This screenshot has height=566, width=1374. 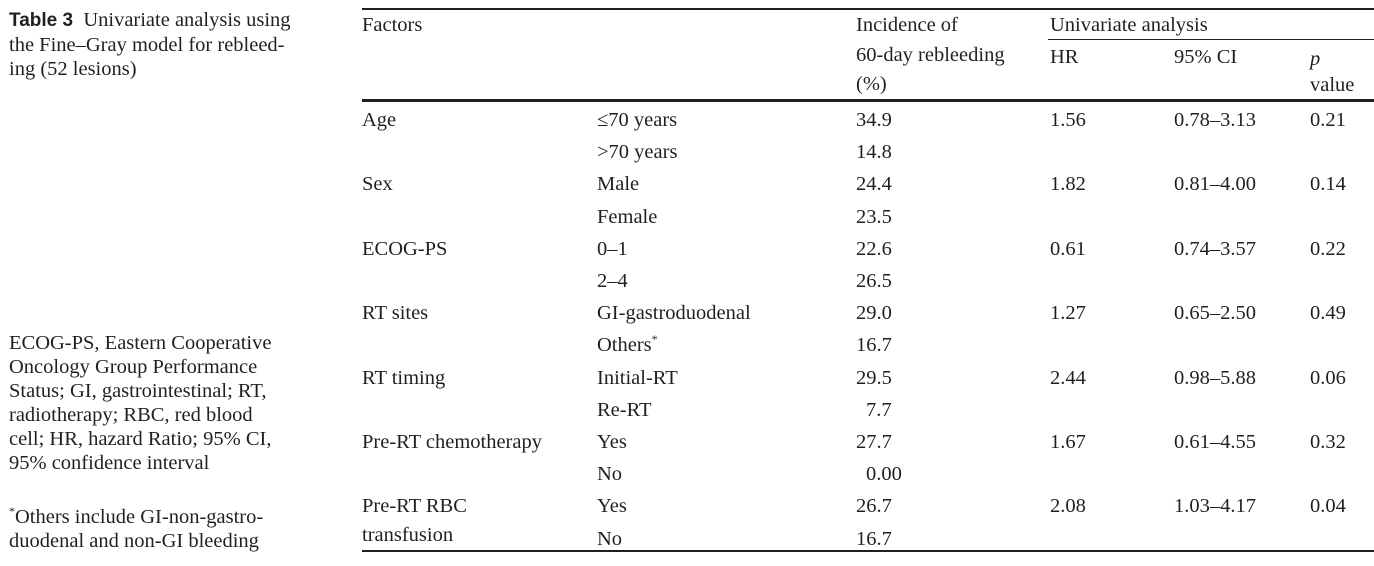 I want to click on cell-level: Re-RT, so click(x=624, y=410).